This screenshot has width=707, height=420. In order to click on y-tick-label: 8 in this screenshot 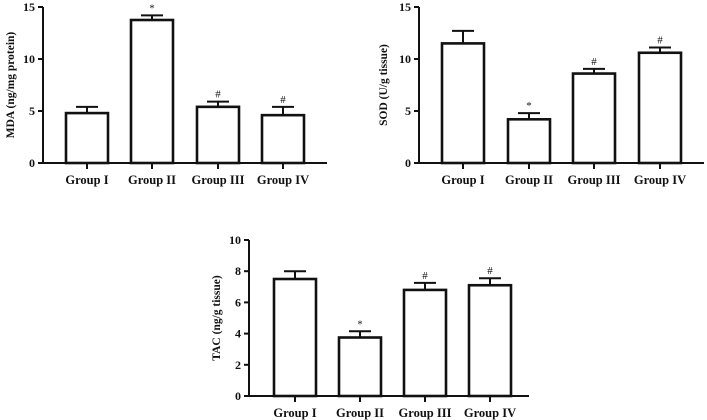, I will do `click(238, 271)`.